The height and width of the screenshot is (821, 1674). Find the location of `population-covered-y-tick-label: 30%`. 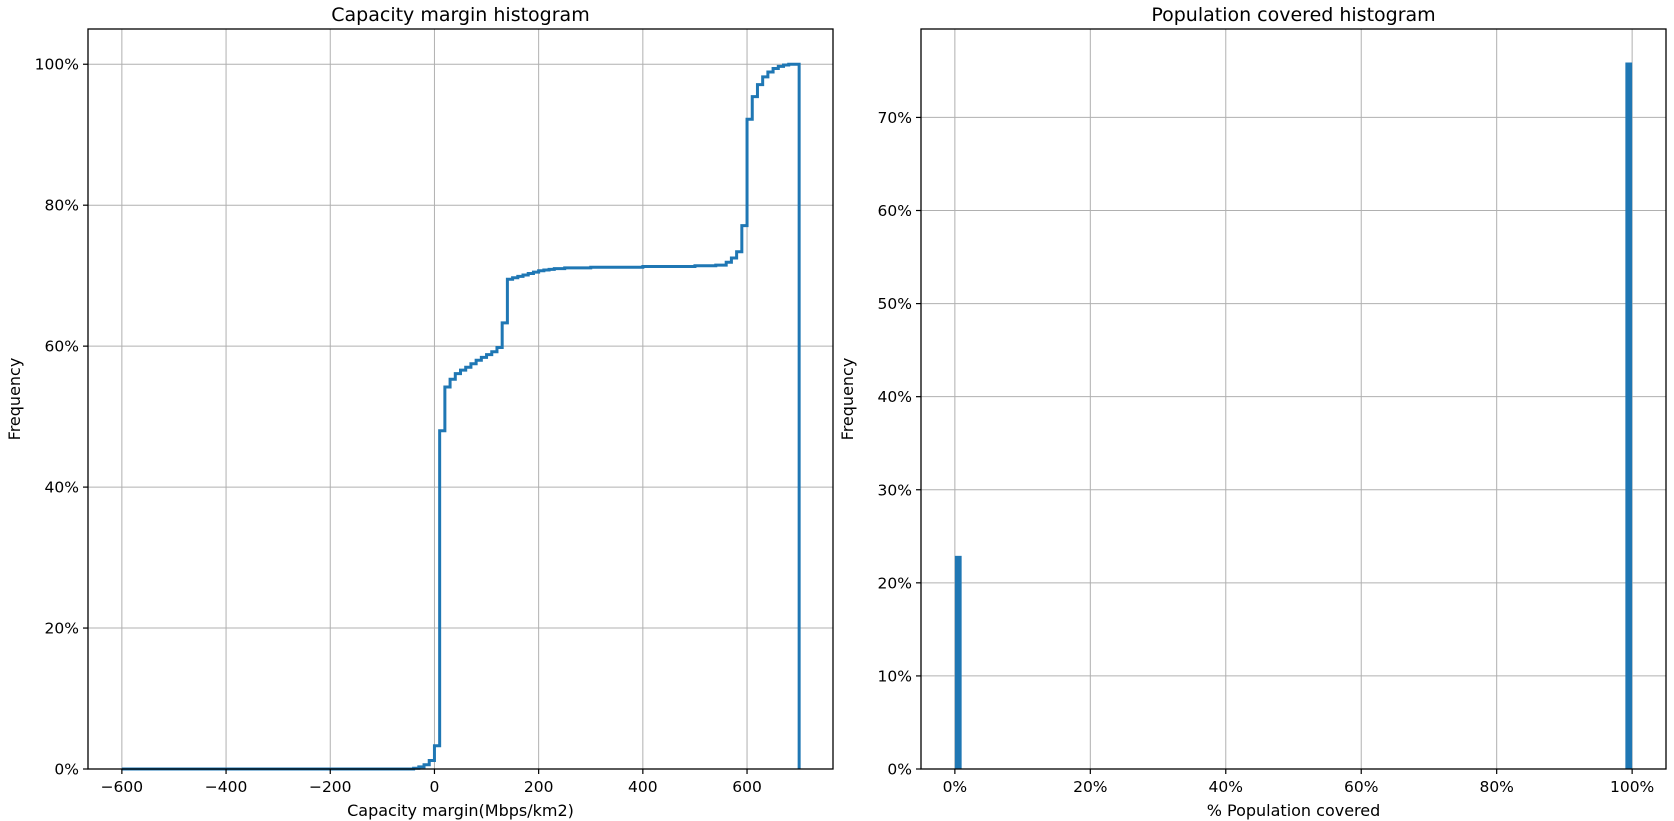

population-covered-y-tick-label: 30% is located at coordinates (895, 490).